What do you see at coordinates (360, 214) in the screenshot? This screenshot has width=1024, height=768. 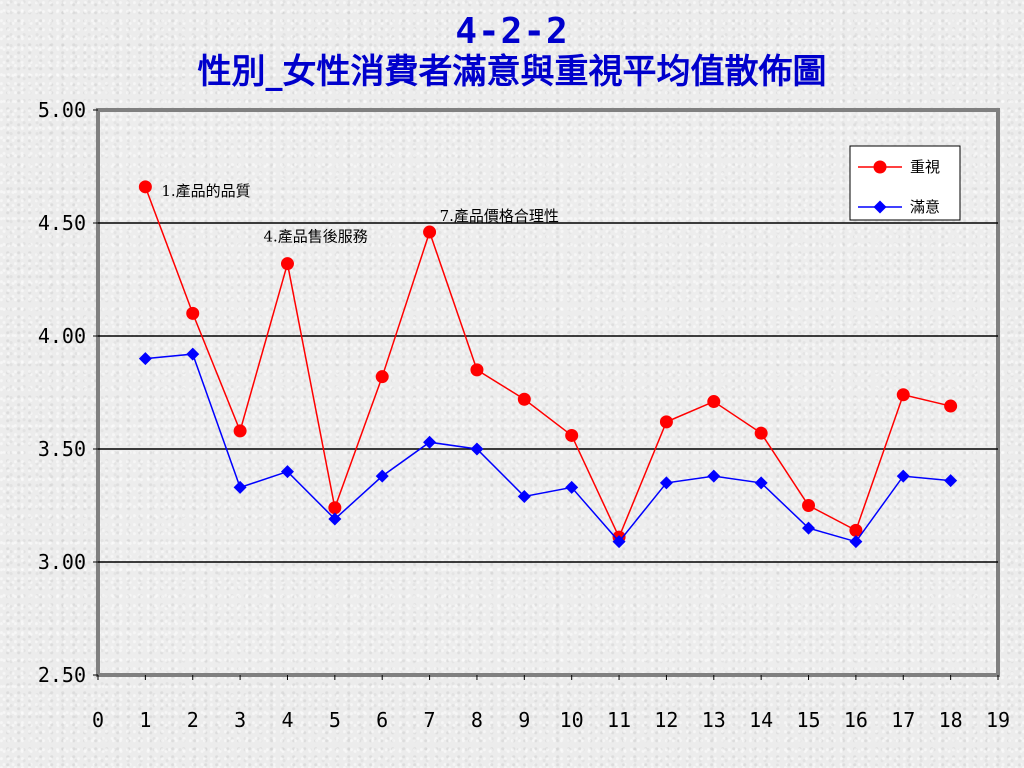 I see `annotations: 1.產品的品質 4.產品售後服務 7.產品價格合理性` at bounding box center [360, 214].